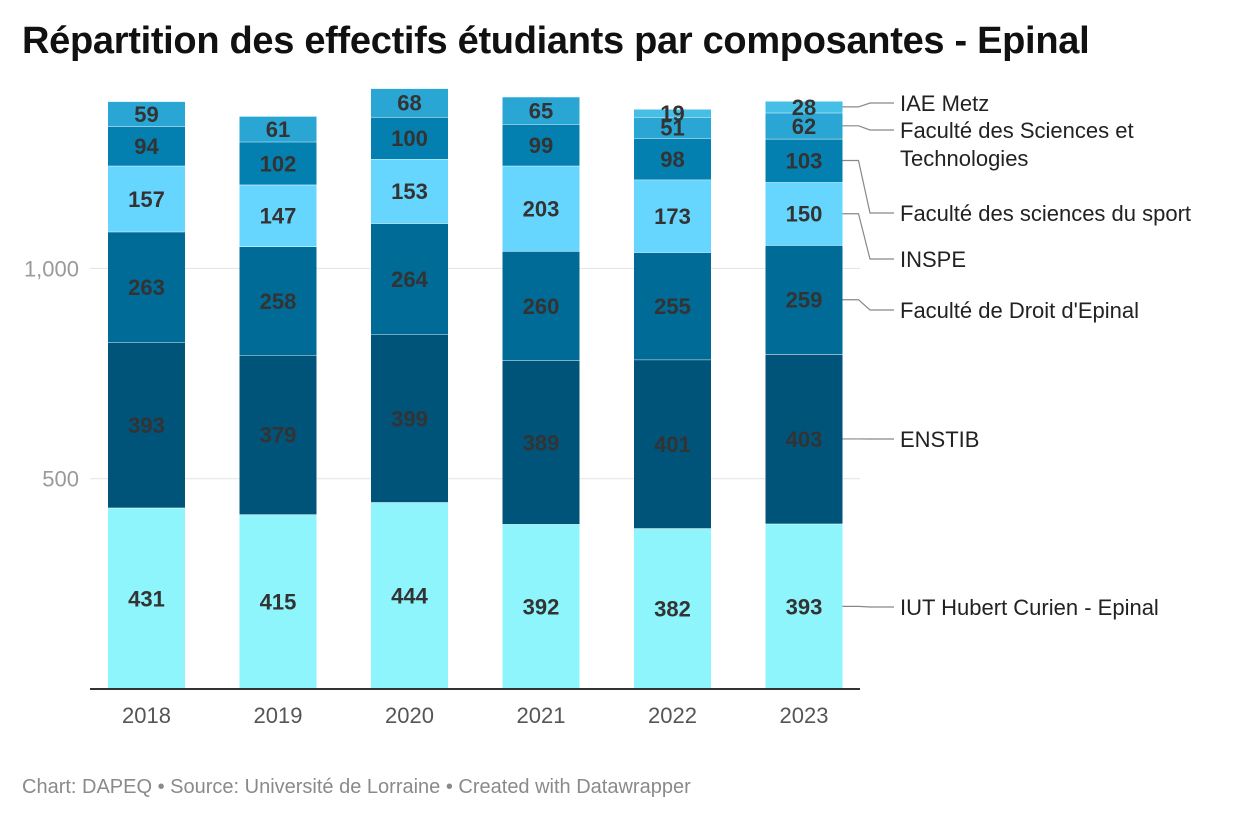 This screenshot has height=822, width=1240. I want to click on data-label: 403, so click(804, 439).